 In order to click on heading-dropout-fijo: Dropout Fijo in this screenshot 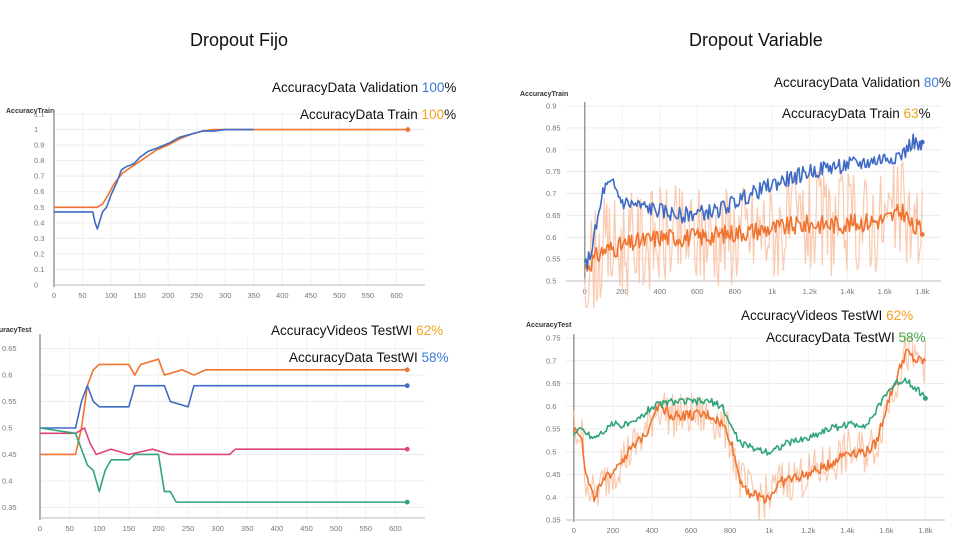, I will do `click(239, 40)`.